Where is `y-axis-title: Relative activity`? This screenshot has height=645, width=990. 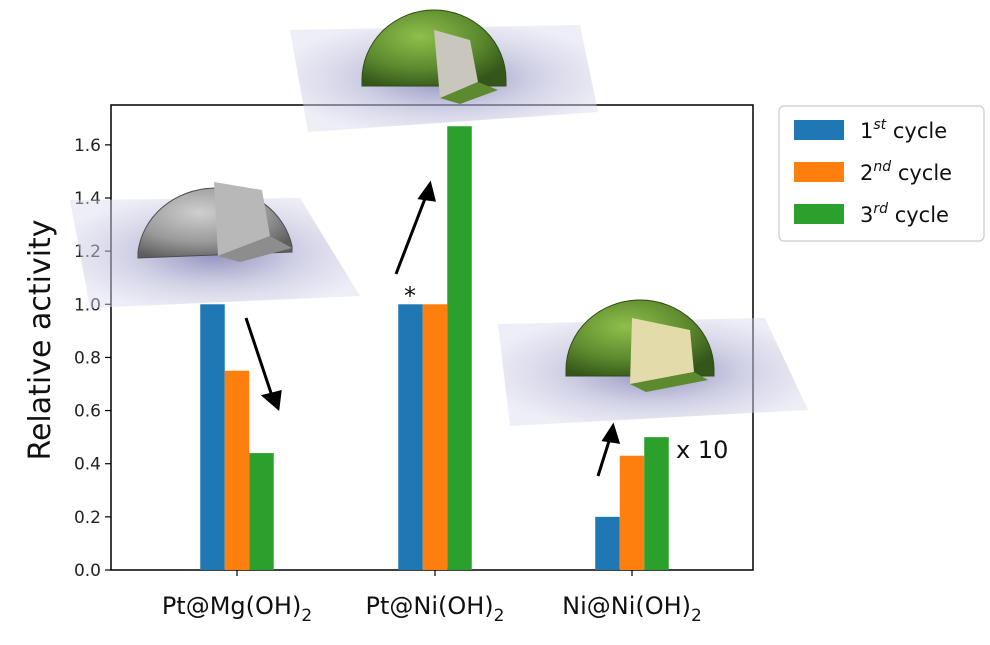 y-axis-title: Relative activity is located at coordinates (40, 339).